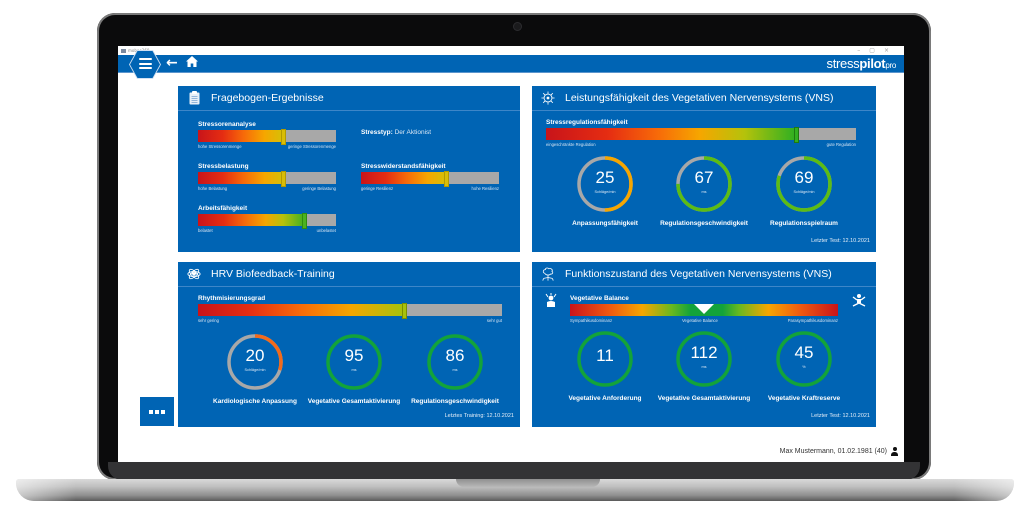 The width and height of the screenshot is (1024, 519). I want to click on user-info: Max Mustermann, 01.02.1981 (40), so click(839, 451).